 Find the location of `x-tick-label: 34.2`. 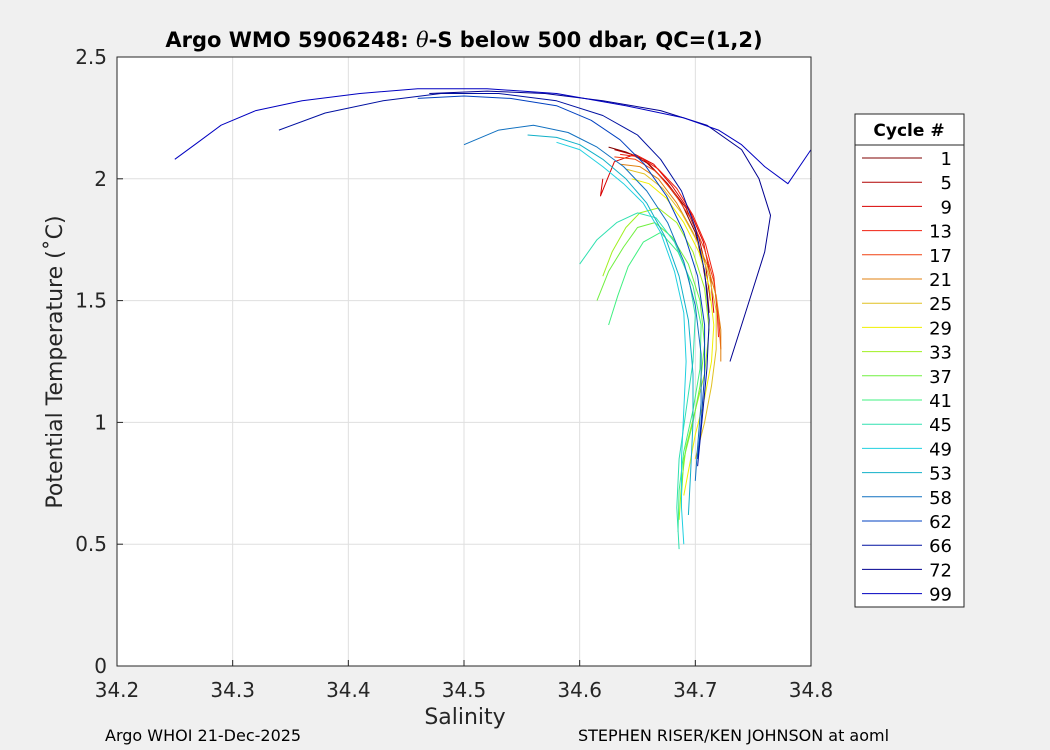

x-tick-label: 34.2 is located at coordinates (117, 690).